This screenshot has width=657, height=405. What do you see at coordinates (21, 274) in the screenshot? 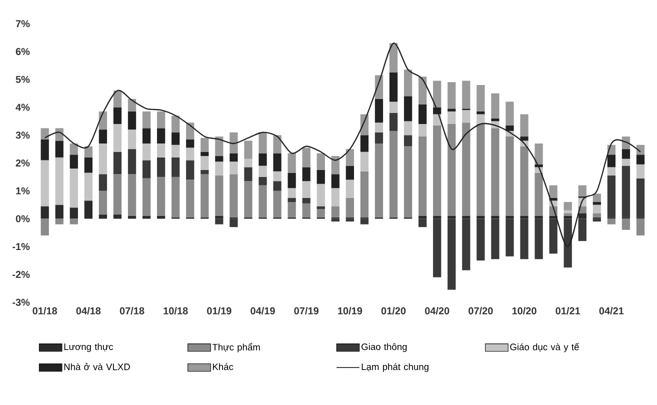
I see `y-tick-label: -2%` at bounding box center [21, 274].